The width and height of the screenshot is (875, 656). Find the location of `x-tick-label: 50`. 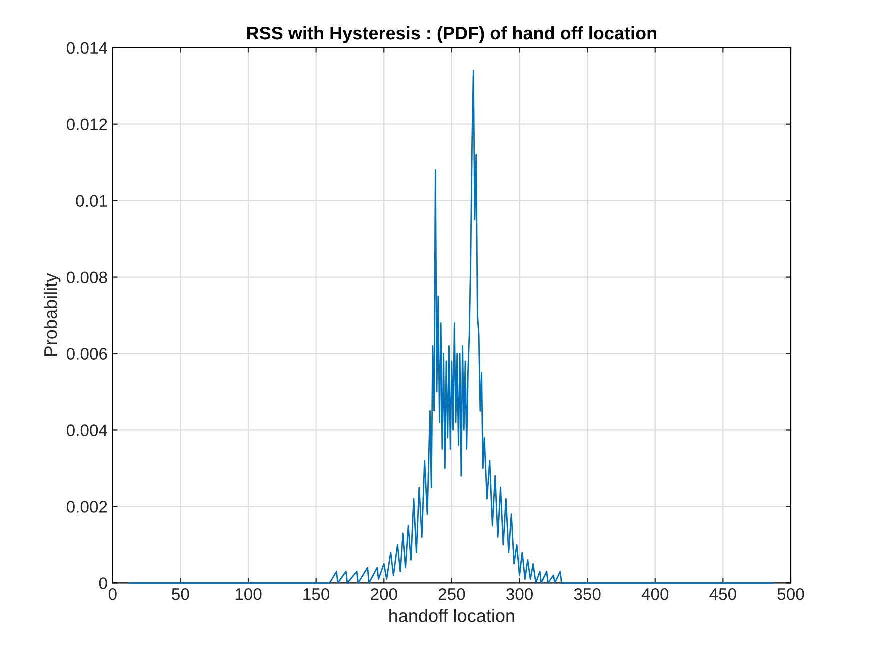

x-tick-label: 50 is located at coordinates (181, 594).